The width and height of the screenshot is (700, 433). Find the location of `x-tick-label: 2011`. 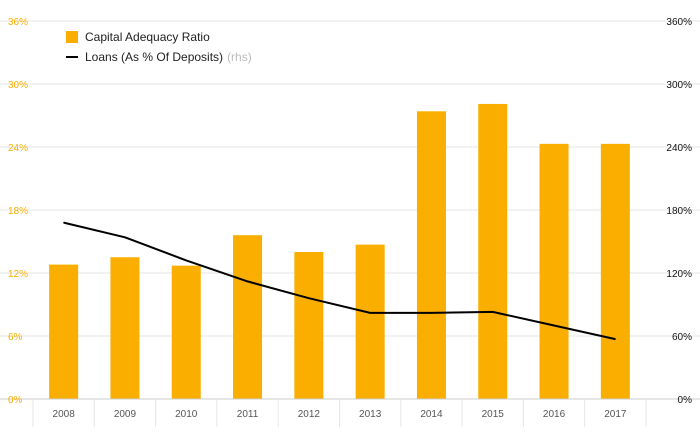

x-tick-label: 2011 is located at coordinates (248, 414).